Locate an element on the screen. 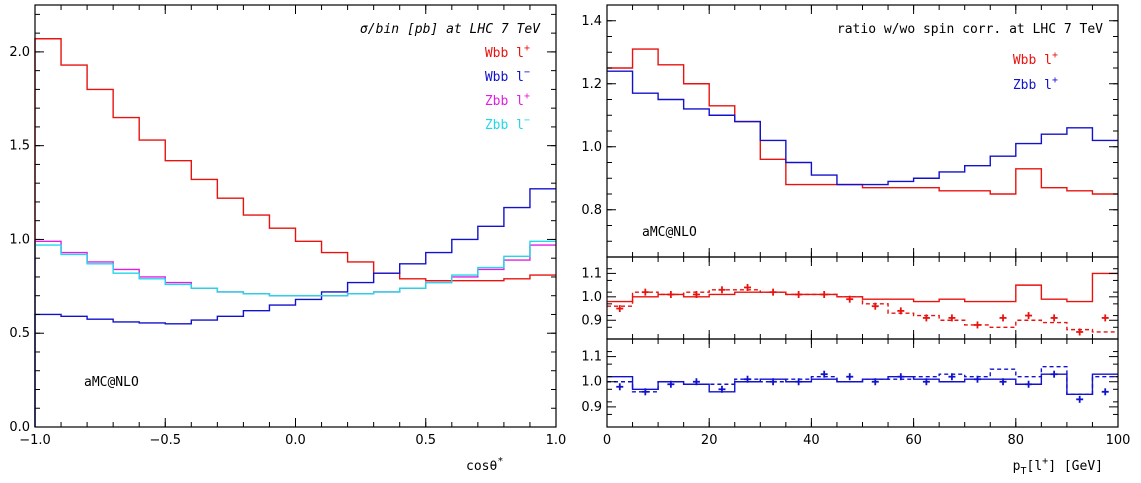 The width and height of the screenshot is (1141, 483). left-xlabel-sup: * is located at coordinates (500, 461).